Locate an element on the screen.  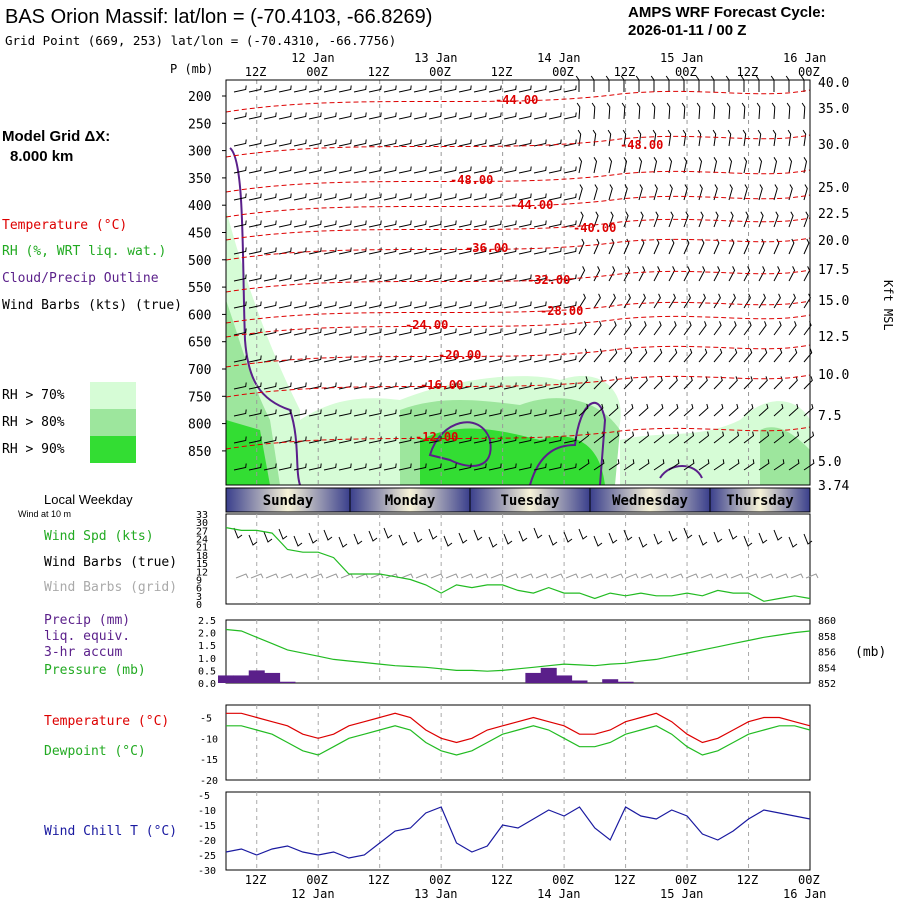
pressure-tick-label: 750 is located at coordinates (199, 397).